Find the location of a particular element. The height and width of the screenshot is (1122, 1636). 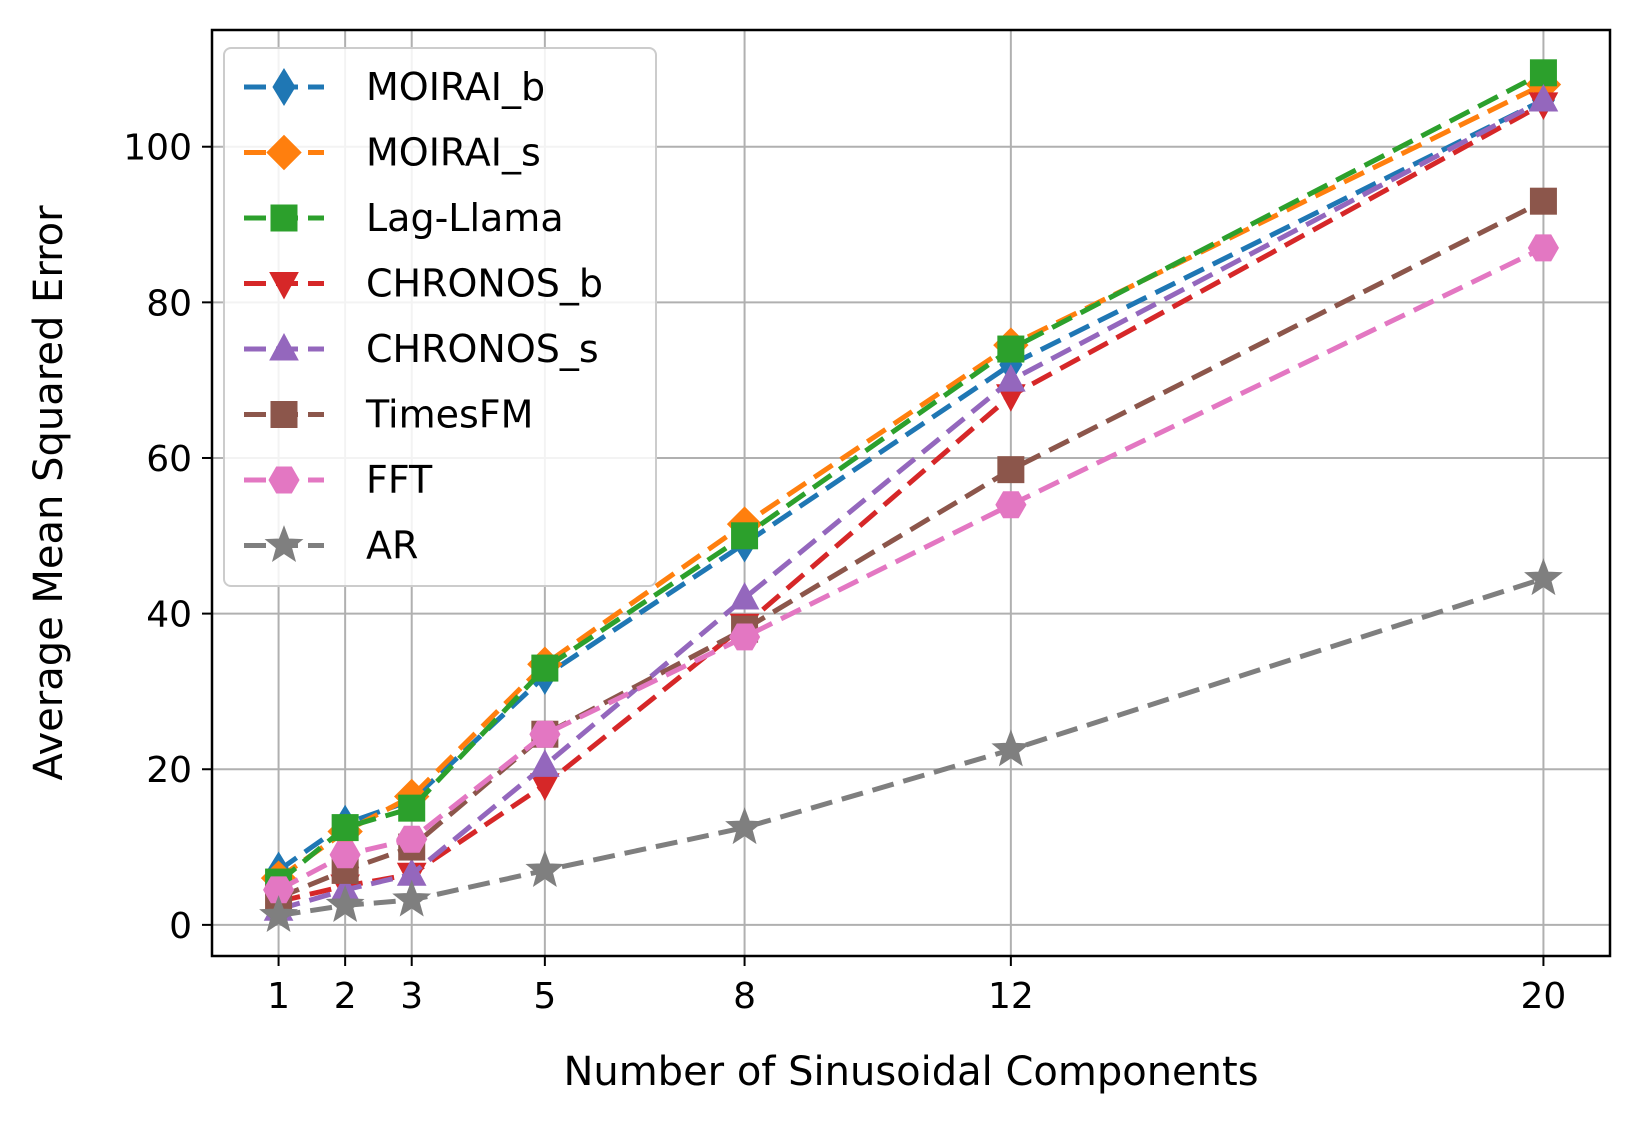

legend-item: MOIRAI_s is located at coordinates (392, 153).